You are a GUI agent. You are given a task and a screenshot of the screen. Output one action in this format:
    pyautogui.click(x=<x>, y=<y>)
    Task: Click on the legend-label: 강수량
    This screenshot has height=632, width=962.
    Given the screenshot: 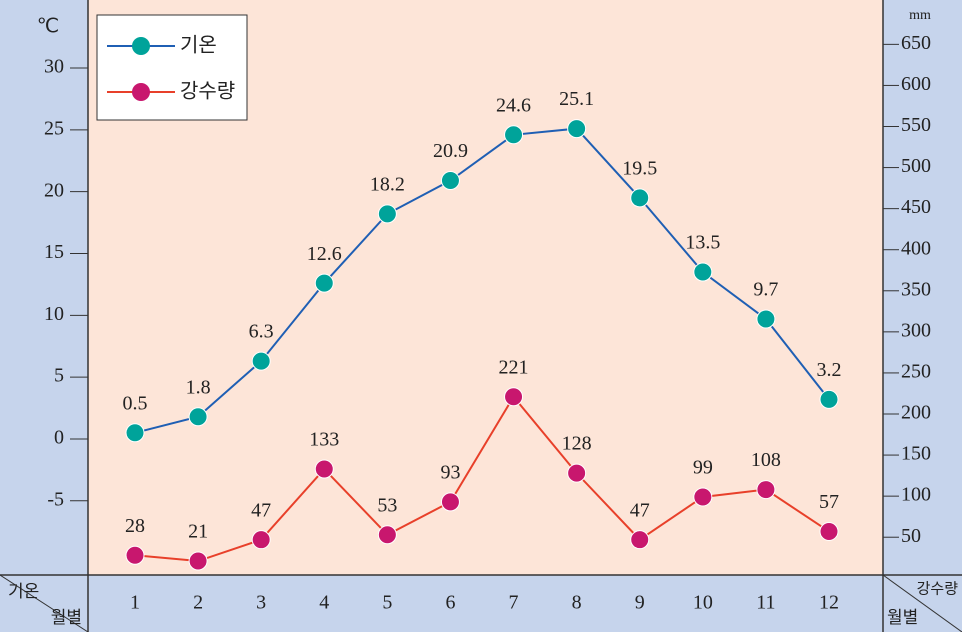 What is the action you would take?
    pyautogui.click(x=207, y=91)
    